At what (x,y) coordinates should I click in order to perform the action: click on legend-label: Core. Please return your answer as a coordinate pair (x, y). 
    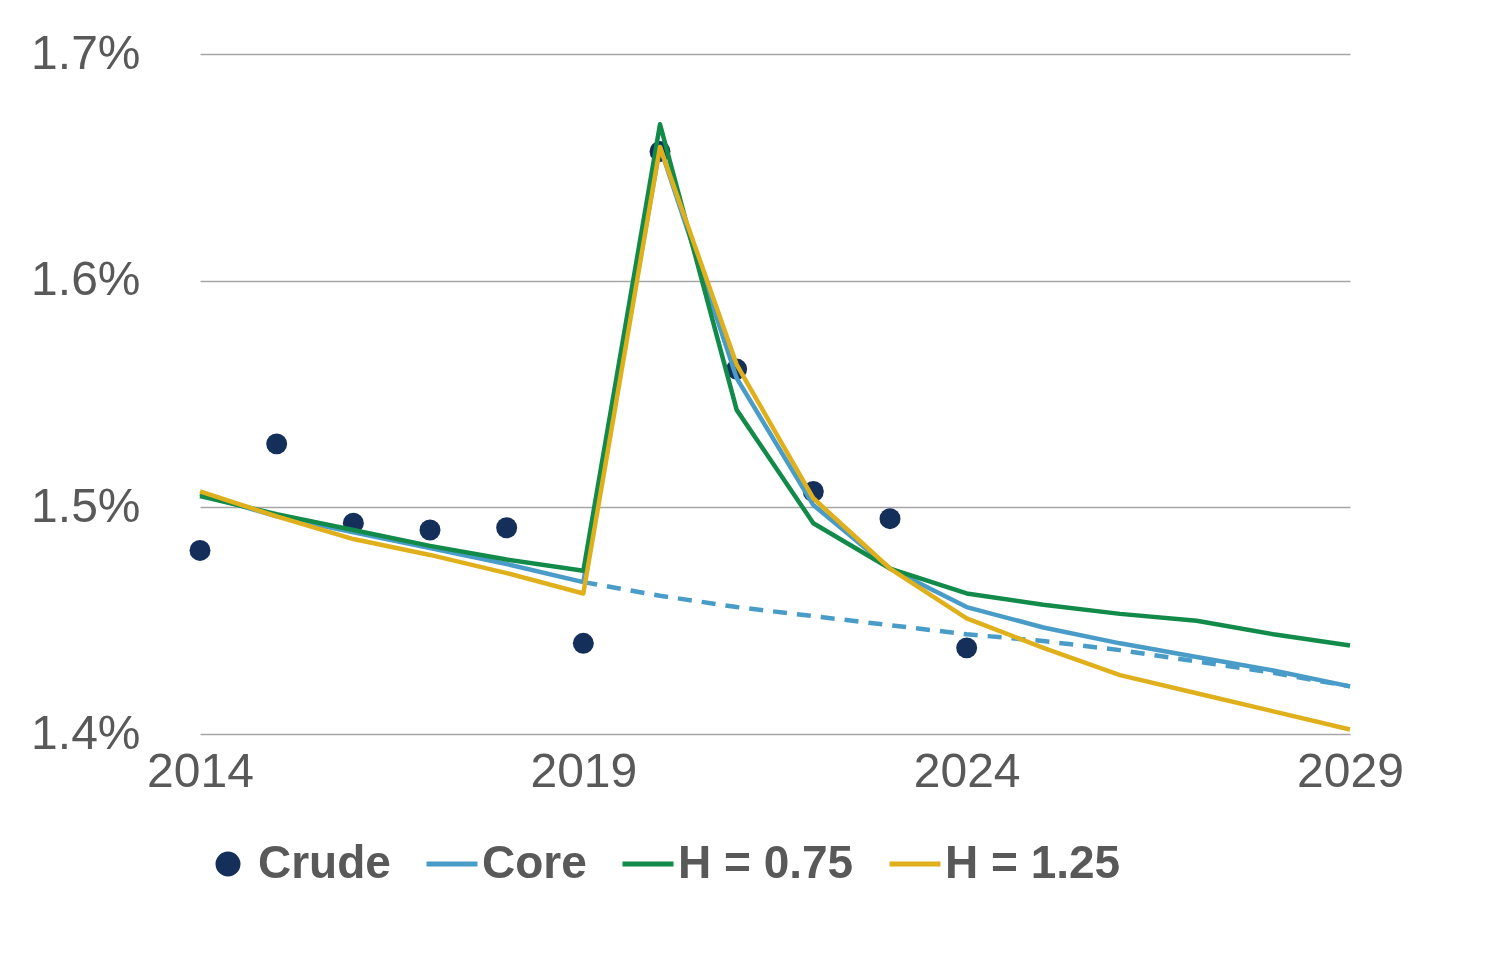
    Looking at the image, I should click on (534, 862).